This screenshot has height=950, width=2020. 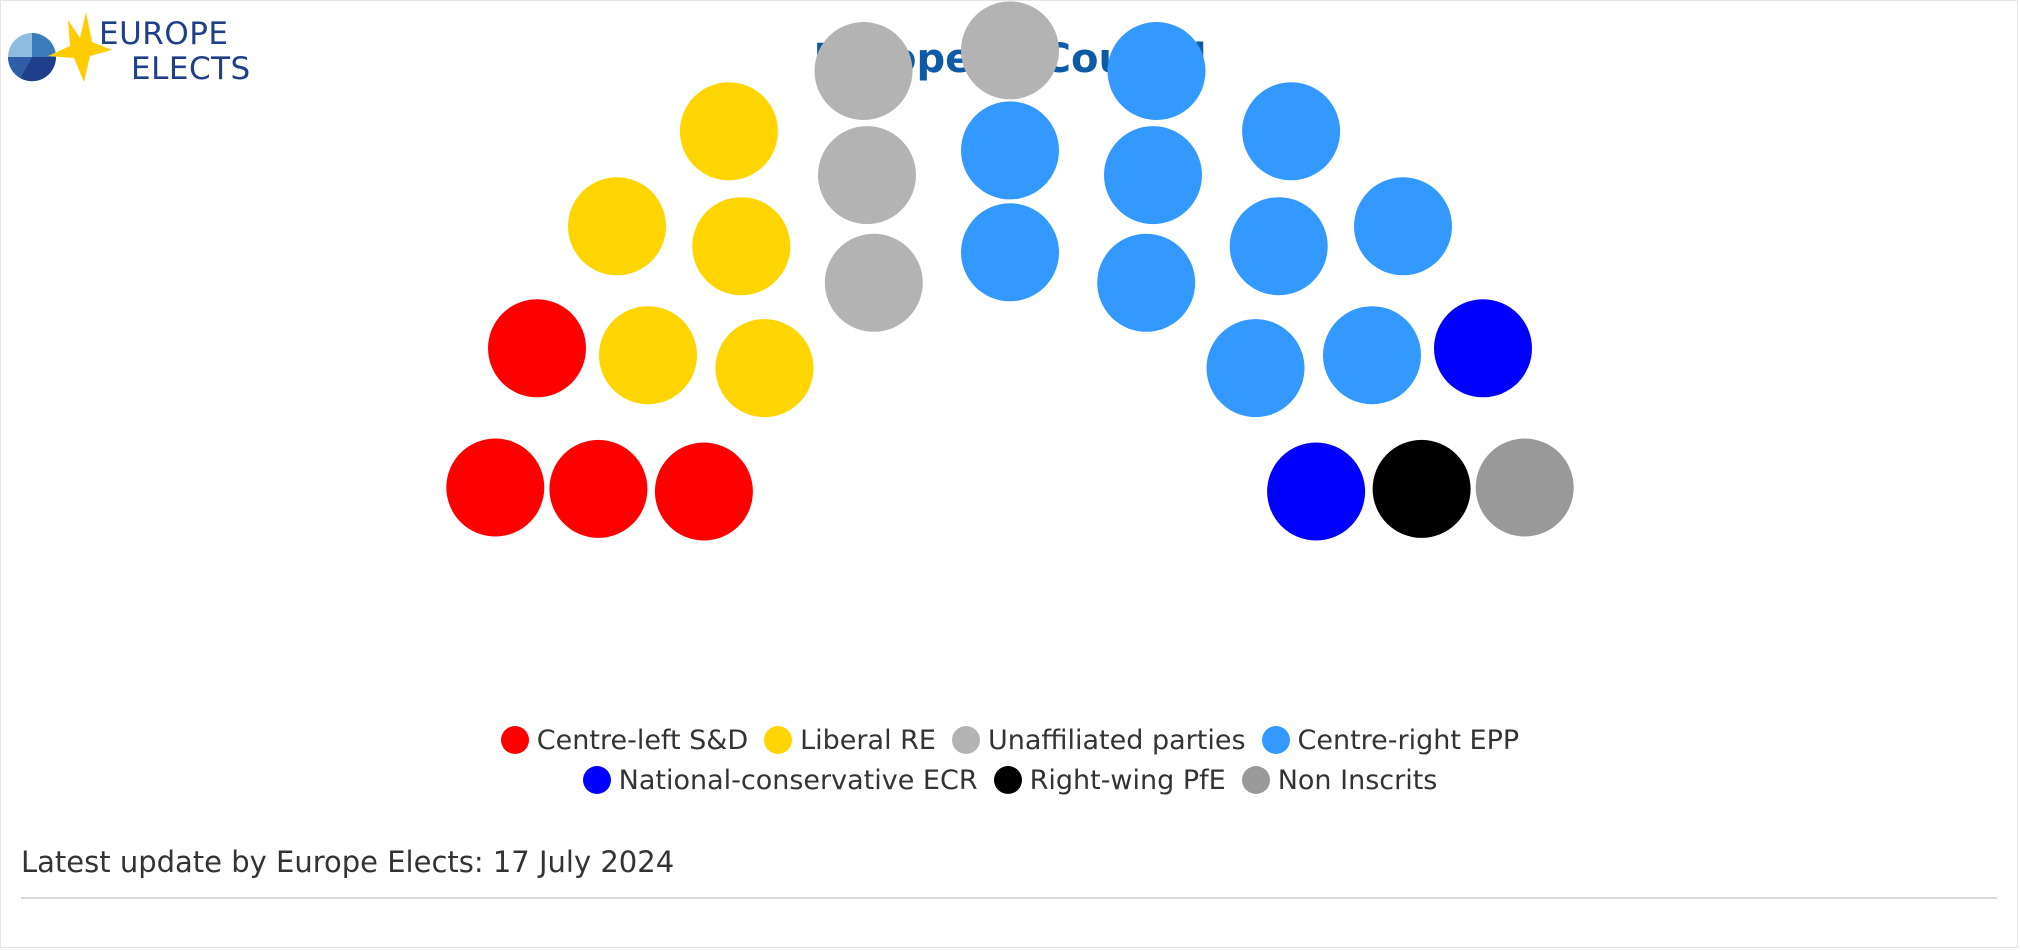 What do you see at coordinates (798, 780) in the screenshot?
I see `legend-label: National-conservative ECR` at bounding box center [798, 780].